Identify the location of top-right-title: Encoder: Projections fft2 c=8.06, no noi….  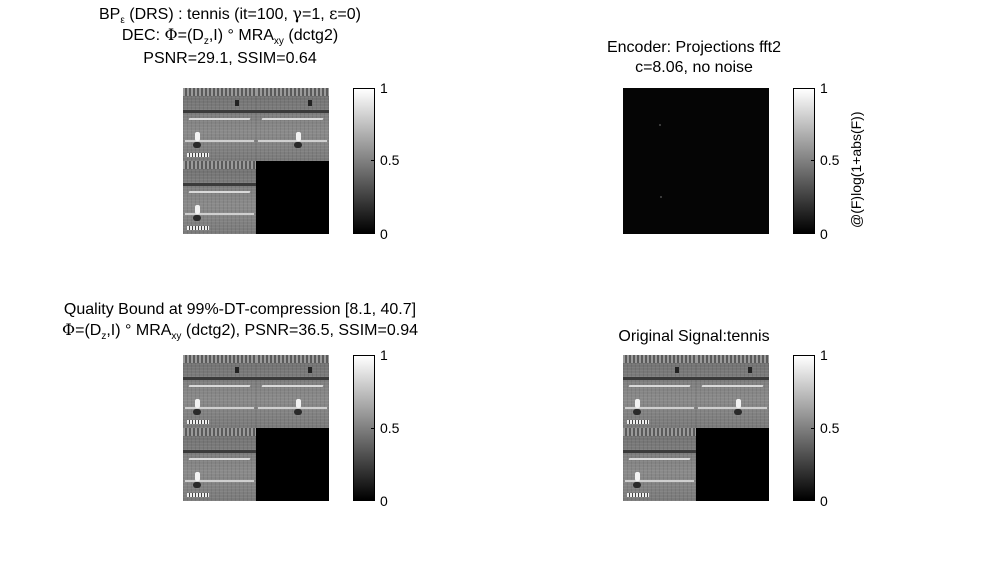
(694, 58).